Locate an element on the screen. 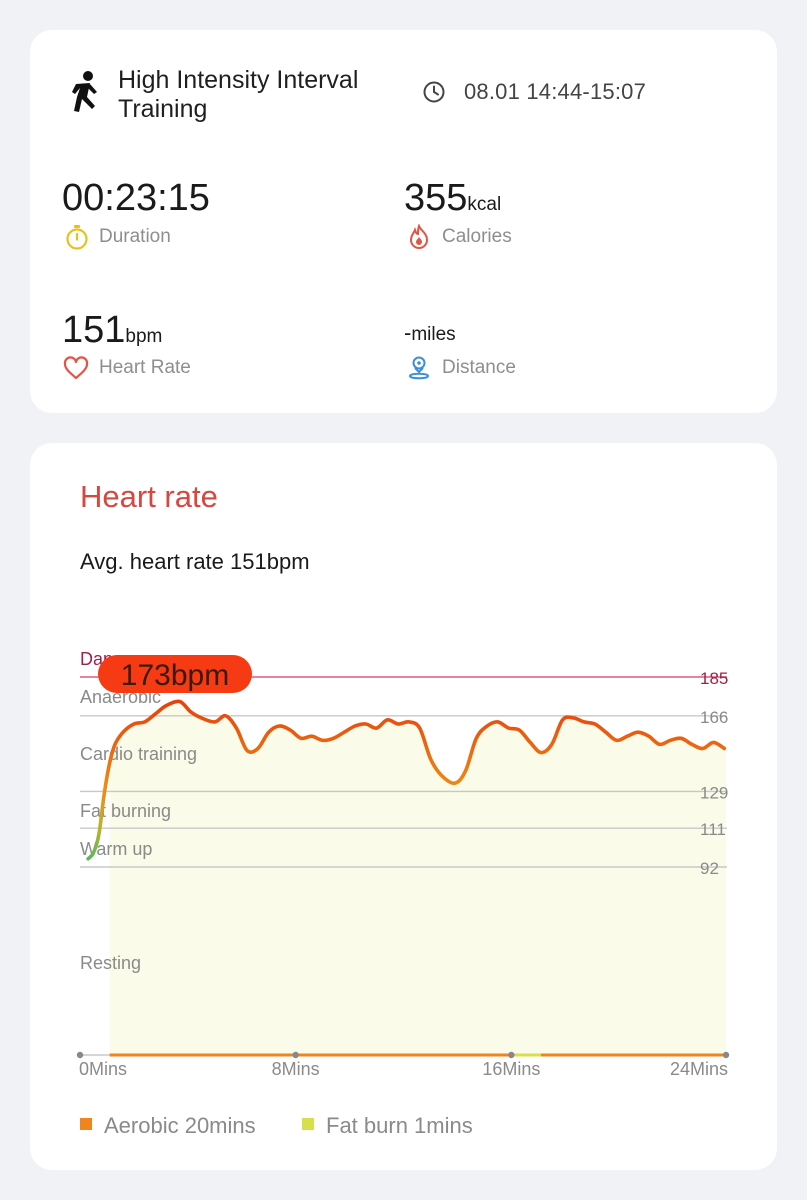 This screenshot has height=1200, width=807. legend-swatch-aerobic is located at coordinates (86, 1124).